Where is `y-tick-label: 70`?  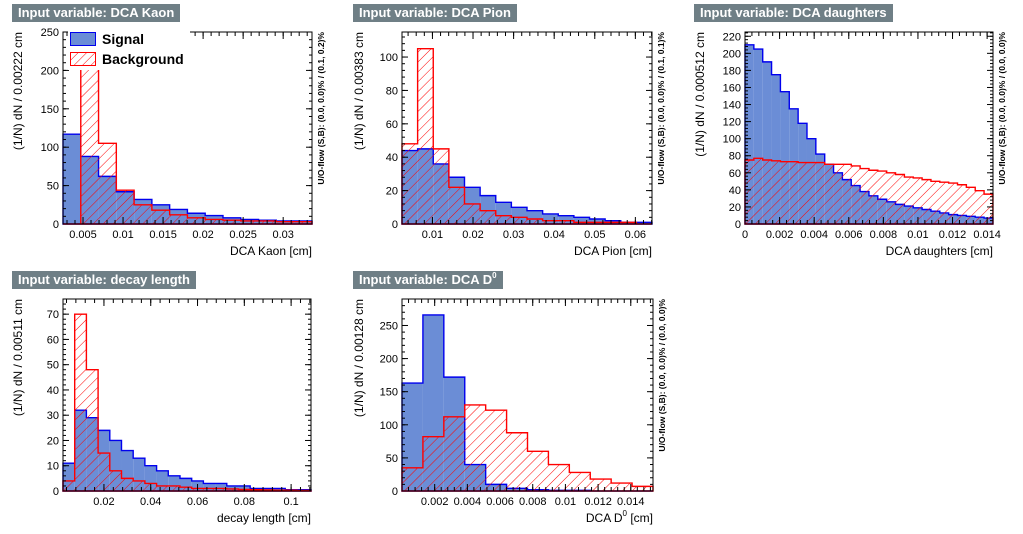
y-tick-label: 70 is located at coordinates (53, 315).